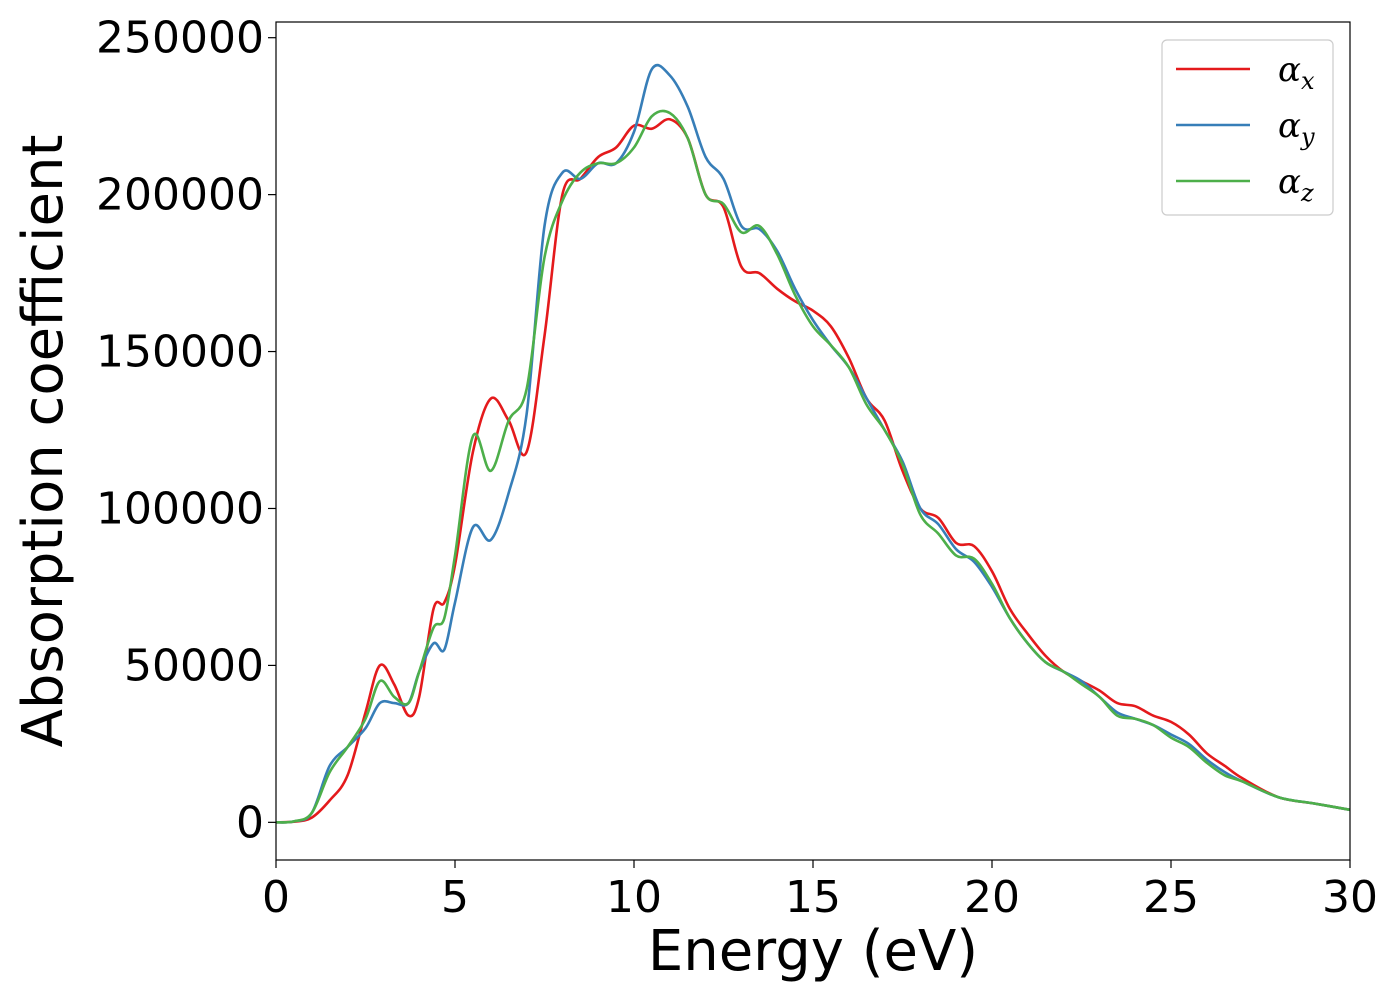 The height and width of the screenshot is (1000, 1400). What do you see at coordinates (180, 38) in the screenshot?
I see `y-tick-label: 250000` at bounding box center [180, 38].